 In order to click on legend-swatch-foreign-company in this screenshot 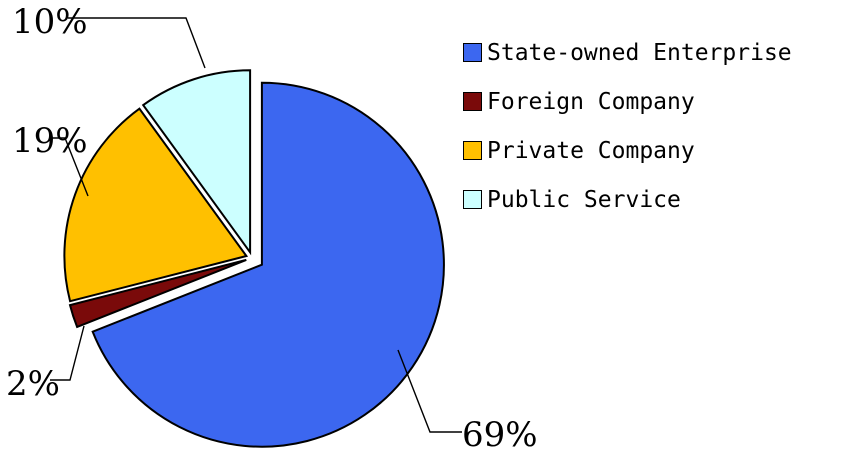, I will do `click(472, 101)`.